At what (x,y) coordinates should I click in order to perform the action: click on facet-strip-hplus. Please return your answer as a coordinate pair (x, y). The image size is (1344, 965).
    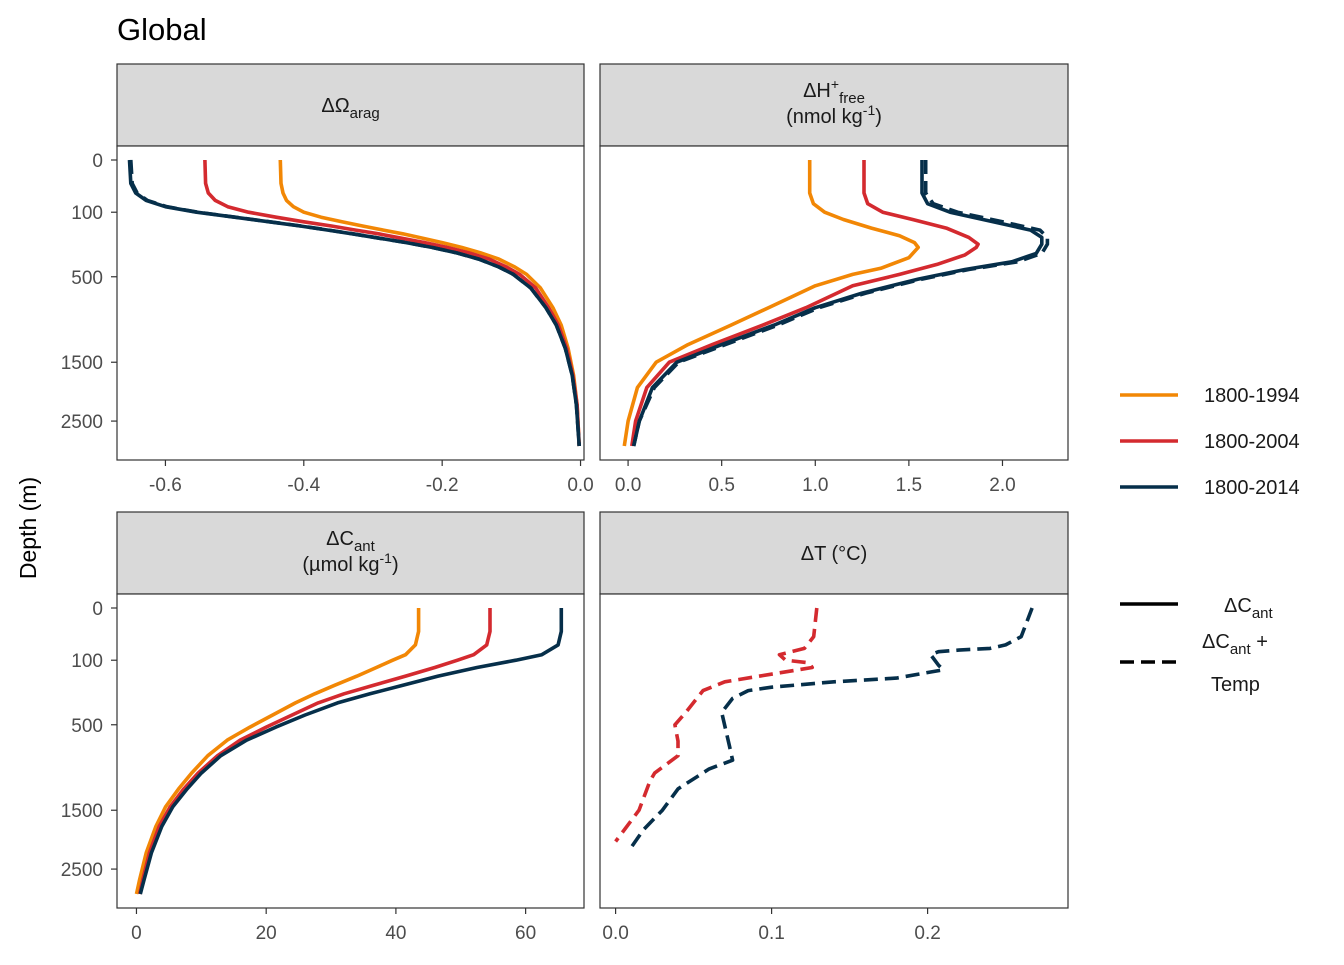
    Looking at the image, I should click on (834, 105).